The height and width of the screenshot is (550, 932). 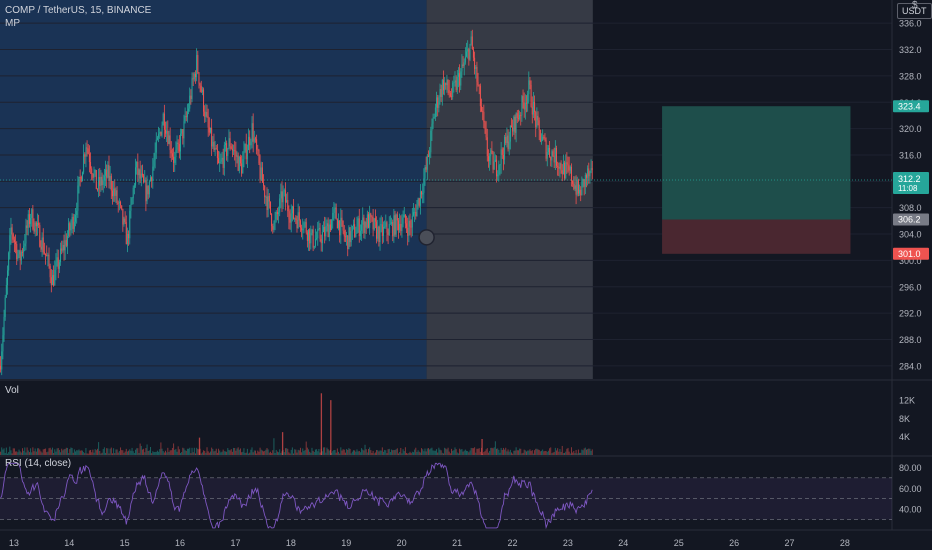 I want to click on volume-pane-label: Vol, so click(x=12, y=390).